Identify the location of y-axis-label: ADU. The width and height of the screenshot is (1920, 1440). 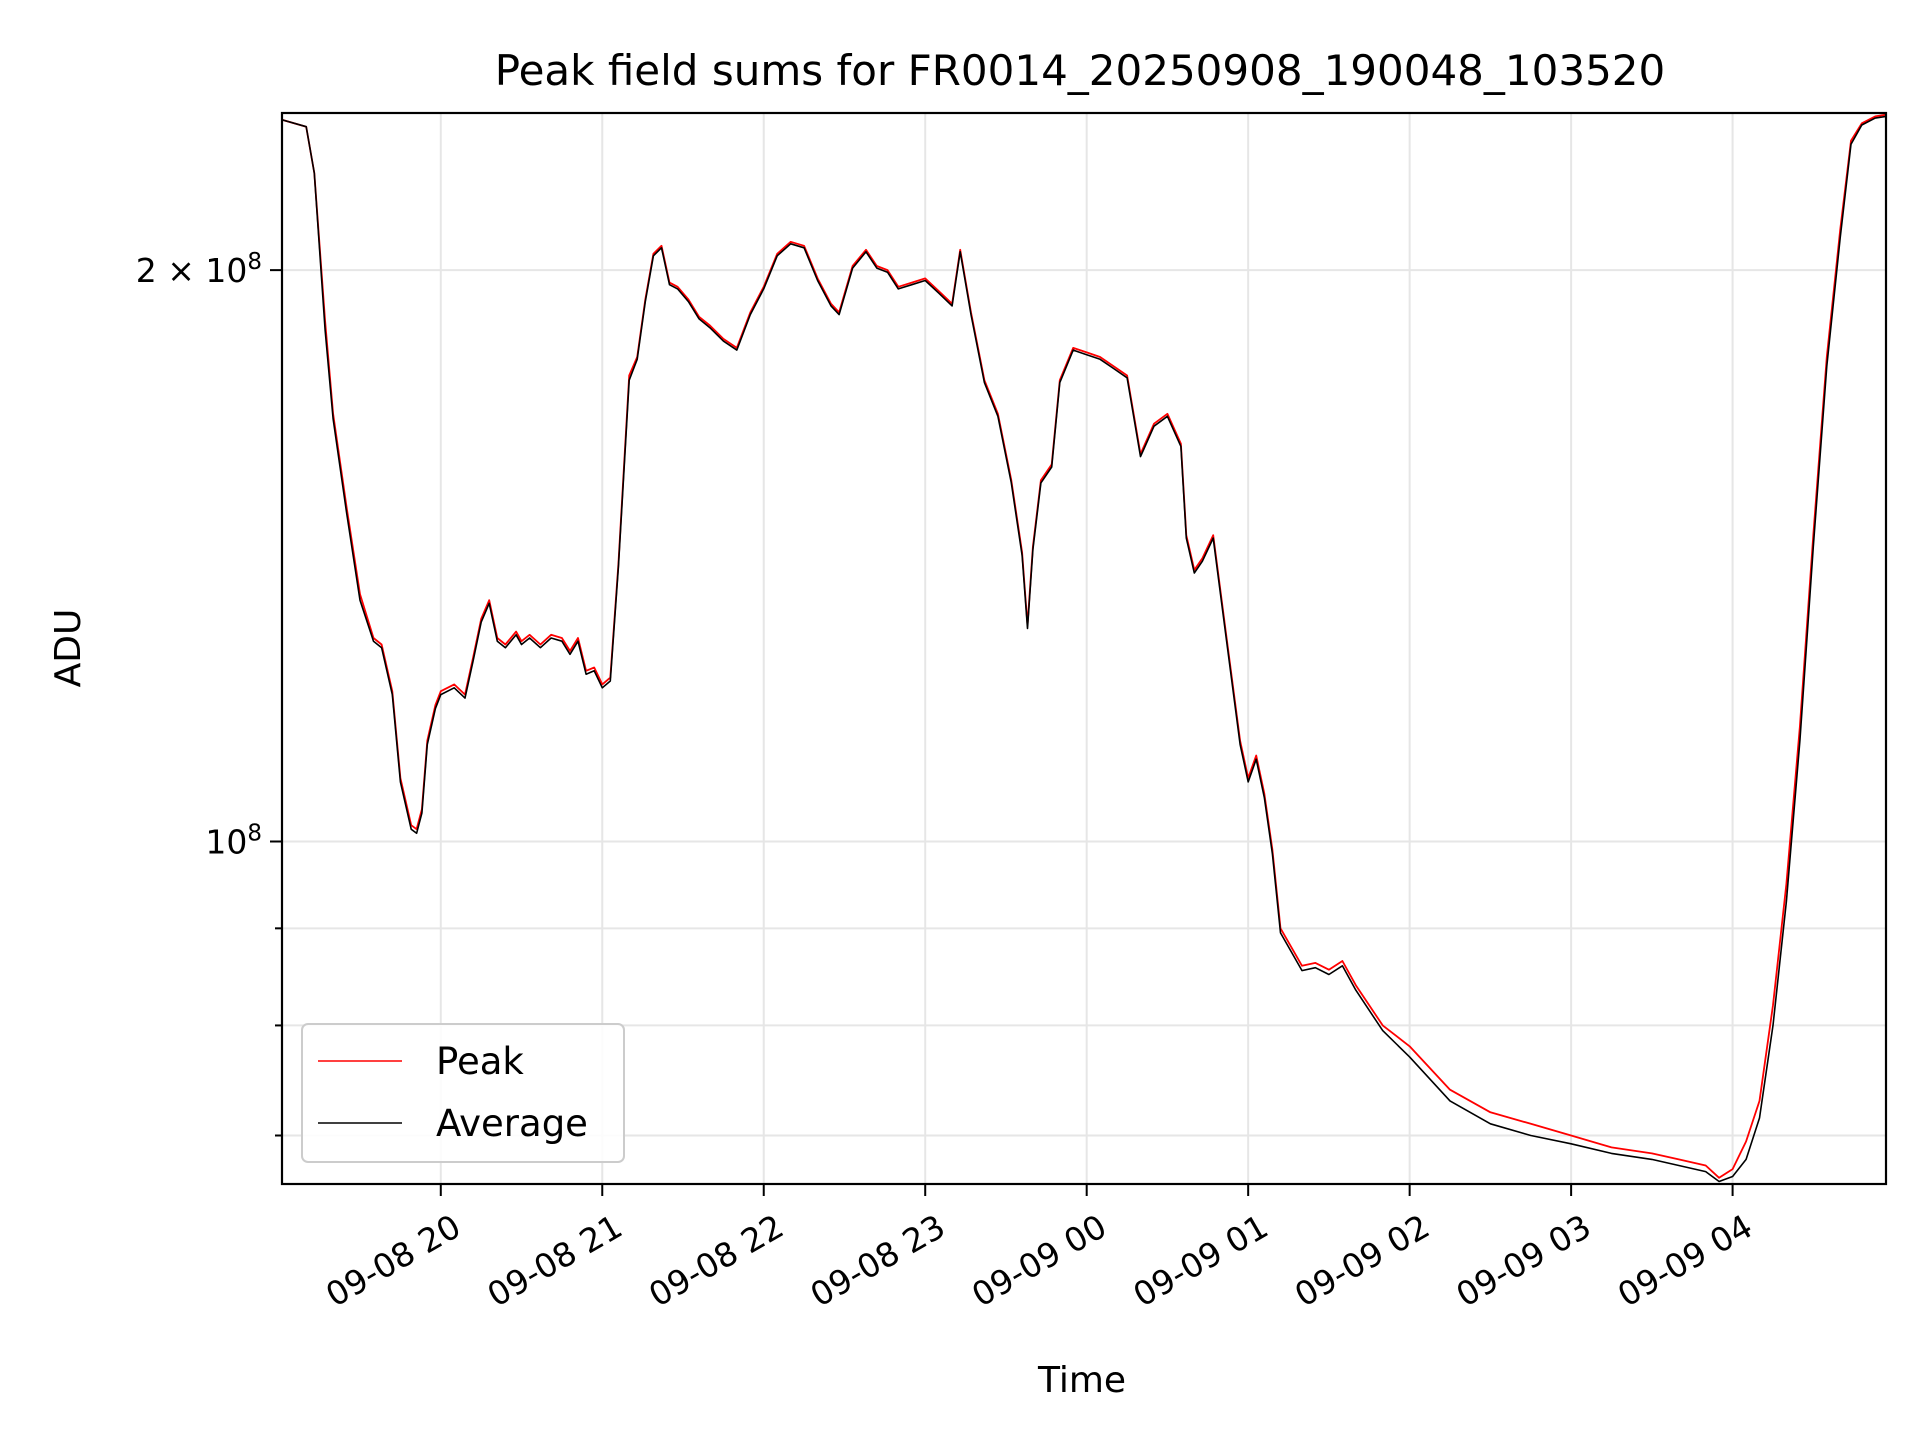
(68, 648).